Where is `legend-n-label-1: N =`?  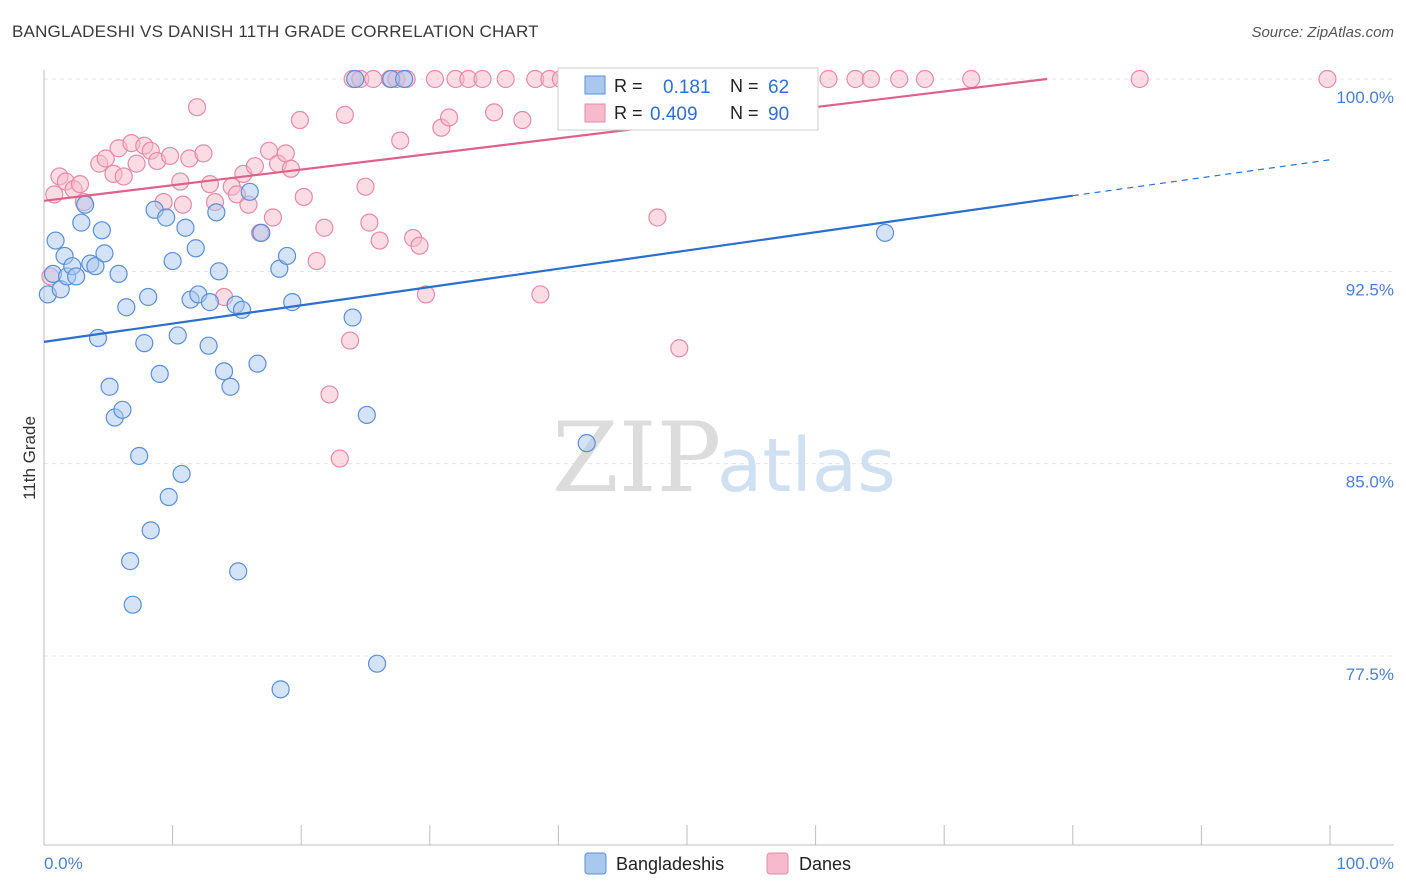
legend-n-label-1: N = is located at coordinates (744, 86).